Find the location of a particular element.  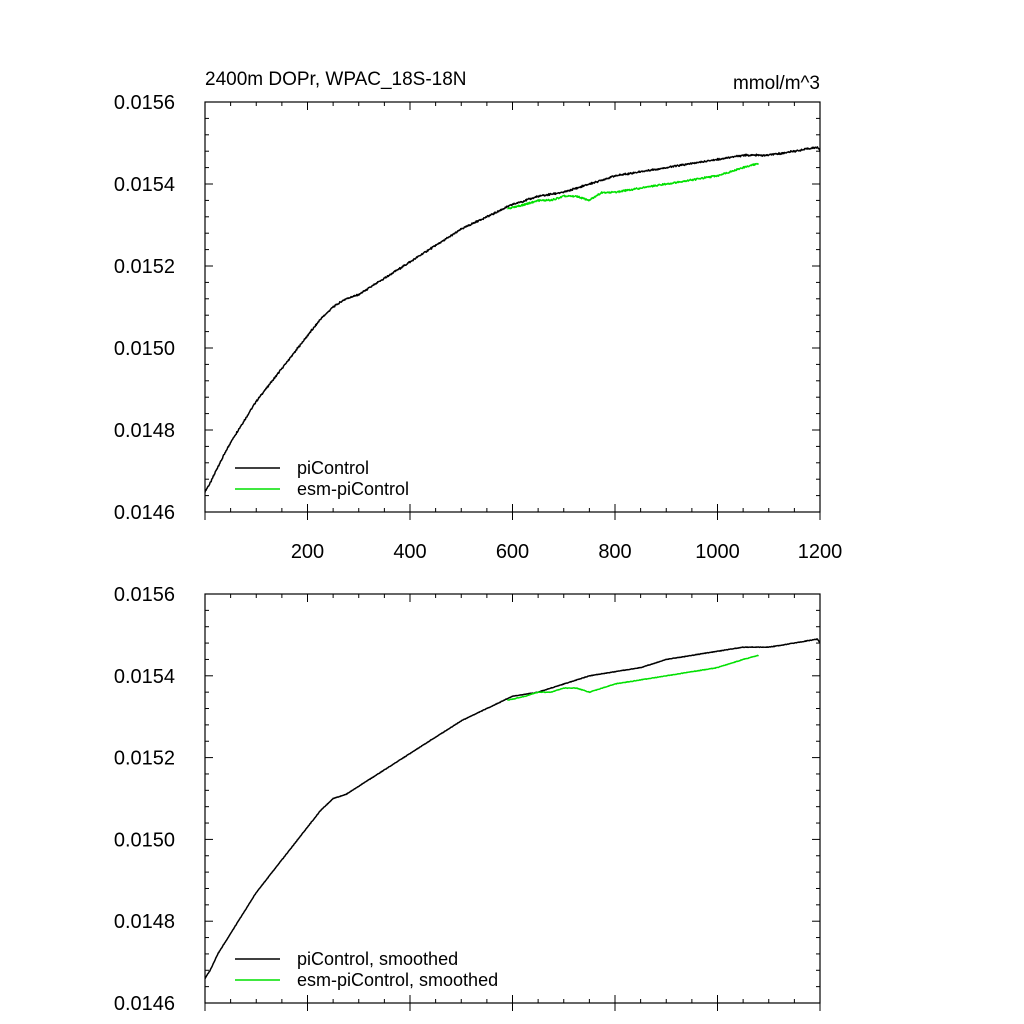

x-tick-label: 400 is located at coordinates (409, 552).